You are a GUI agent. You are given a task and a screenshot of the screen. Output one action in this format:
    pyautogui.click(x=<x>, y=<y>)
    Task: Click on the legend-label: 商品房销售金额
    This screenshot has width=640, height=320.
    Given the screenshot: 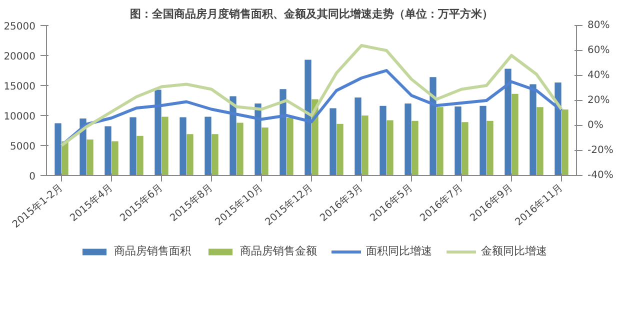 What is the action you would take?
    pyautogui.click(x=278, y=251)
    